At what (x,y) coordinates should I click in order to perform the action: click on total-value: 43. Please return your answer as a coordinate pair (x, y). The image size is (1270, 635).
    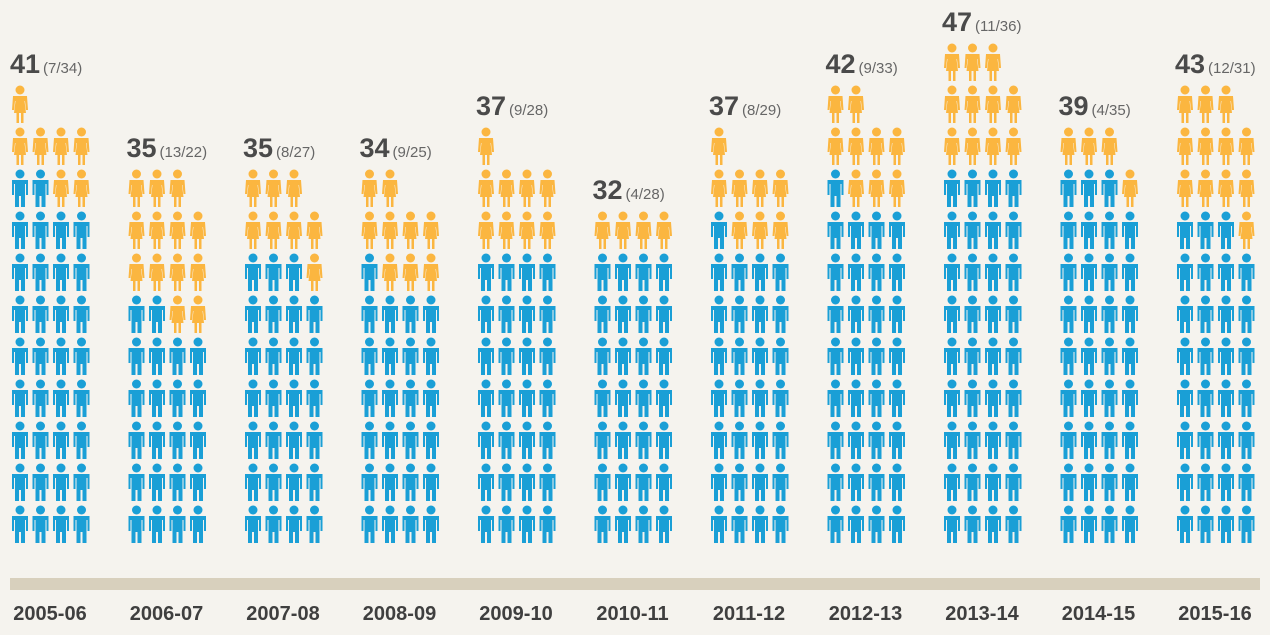
    Looking at the image, I should click on (1190, 64).